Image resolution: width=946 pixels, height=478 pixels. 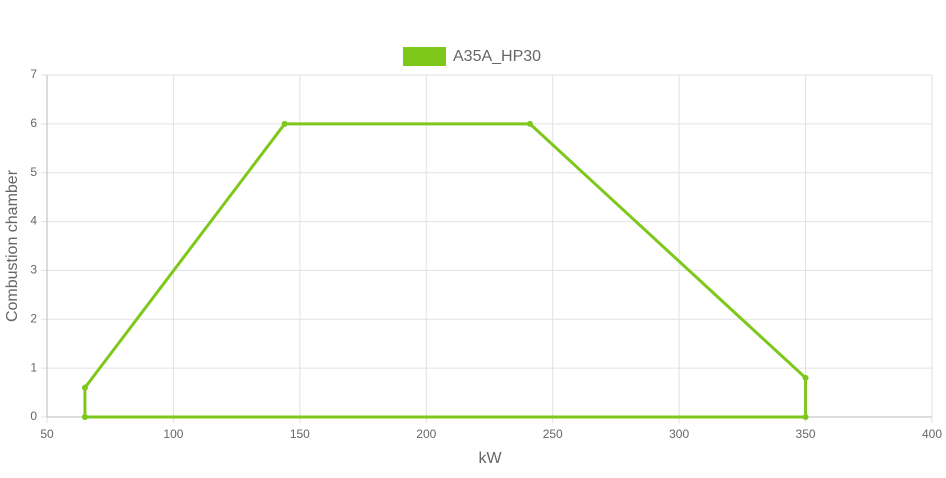 What do you see at coordinates (497, 56) in the screenshot?
I see `legend-label: A35A_HP30` at bounding box center [497, 56].